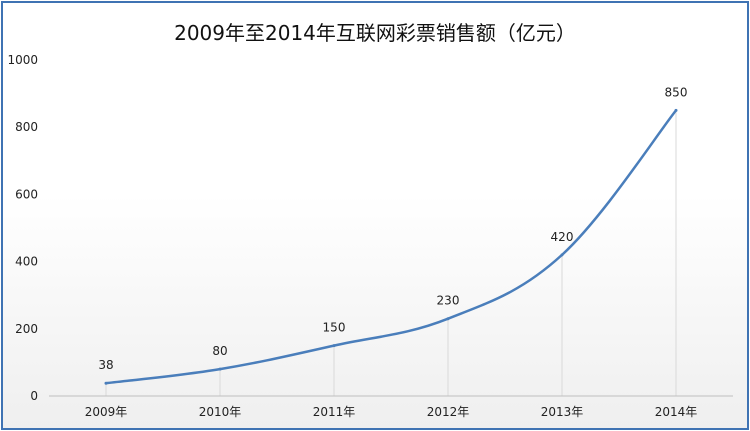 The height and width of the screenshot is (431, 750). I want to click on data-label: 80, so click(219, 351).